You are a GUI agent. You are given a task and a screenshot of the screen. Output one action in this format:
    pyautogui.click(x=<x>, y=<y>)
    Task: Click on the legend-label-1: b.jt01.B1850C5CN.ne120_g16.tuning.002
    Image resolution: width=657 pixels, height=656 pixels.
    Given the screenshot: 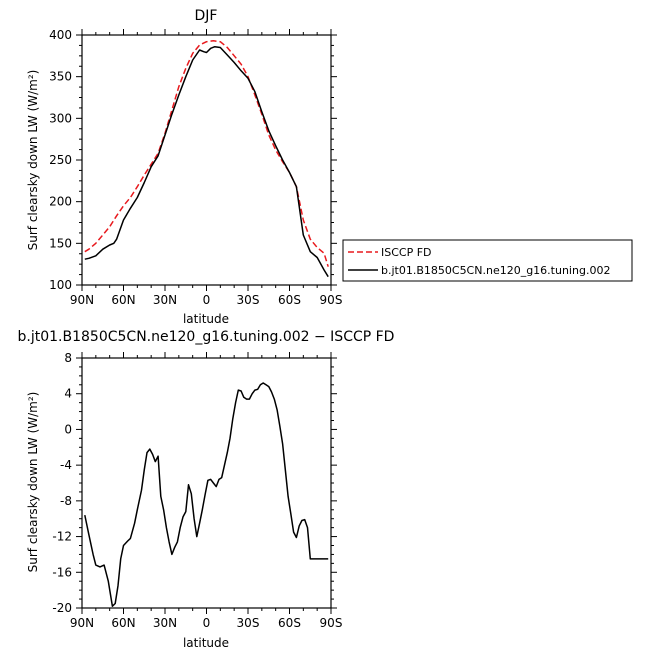 What is the action you would take?
    pyautogui.click(x=495, y=270)
    